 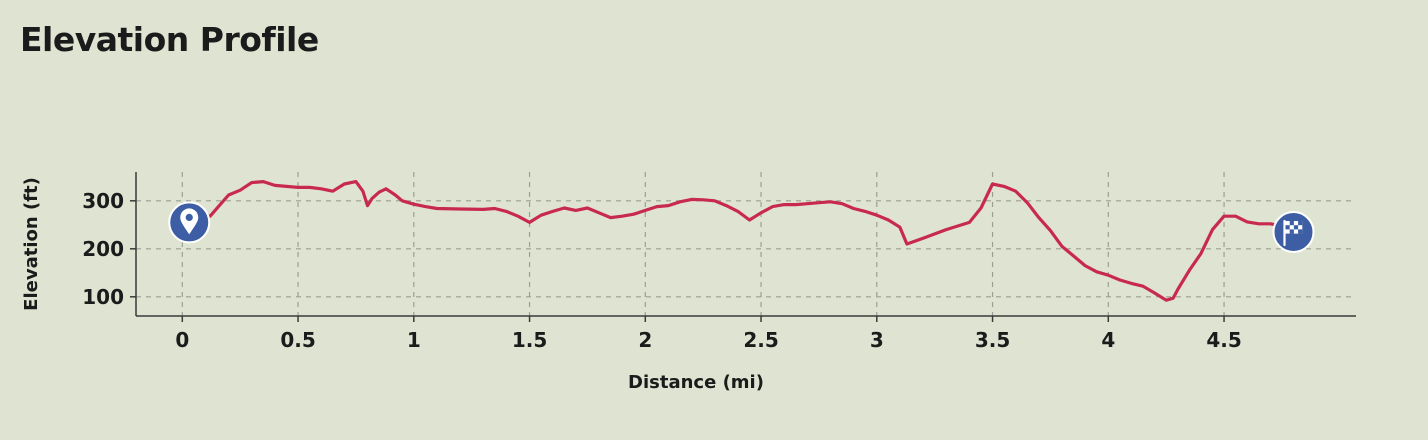 What do you see at coordinates (182, 340) in the screenshot?
I see `x-tick-label-0: 0` at bounding box center [182, 340].